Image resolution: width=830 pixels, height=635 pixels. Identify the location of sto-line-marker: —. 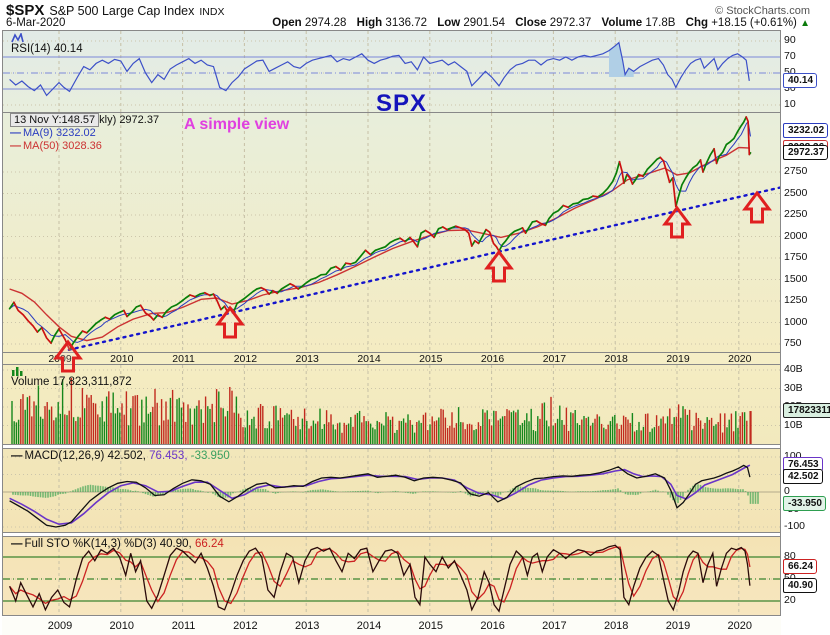
(17, 544).